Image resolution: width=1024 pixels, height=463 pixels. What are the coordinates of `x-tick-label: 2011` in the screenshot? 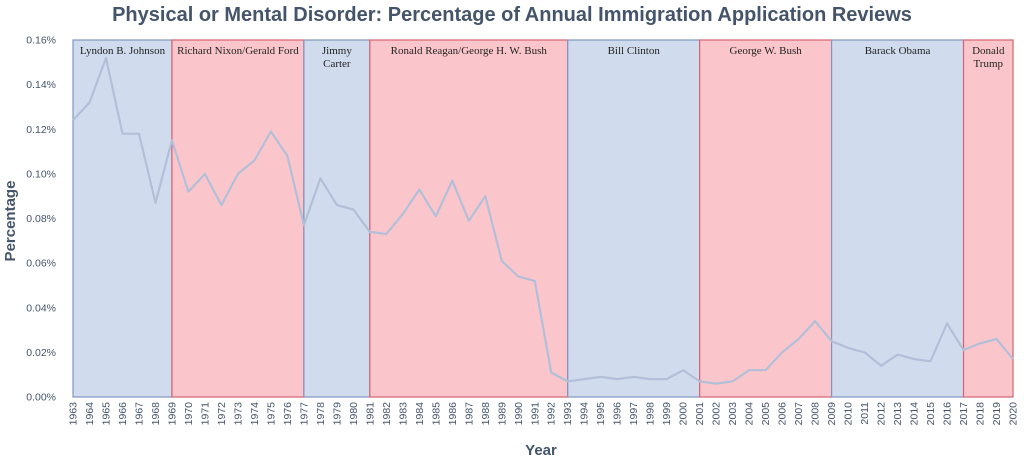 It's located at (865, 413).